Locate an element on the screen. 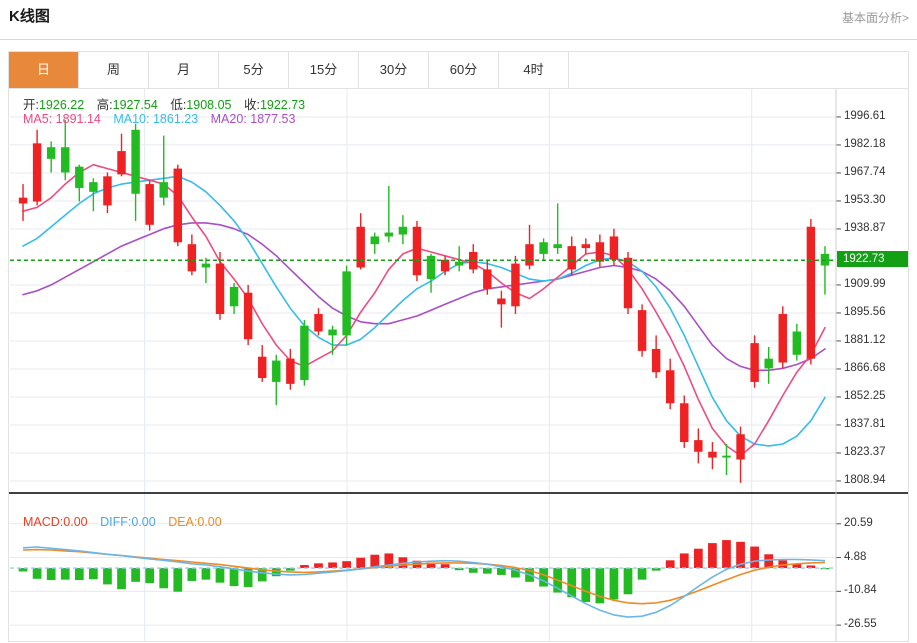 The image size is (917, 643). tab-label: 月 is located at coordinates (183, 69).